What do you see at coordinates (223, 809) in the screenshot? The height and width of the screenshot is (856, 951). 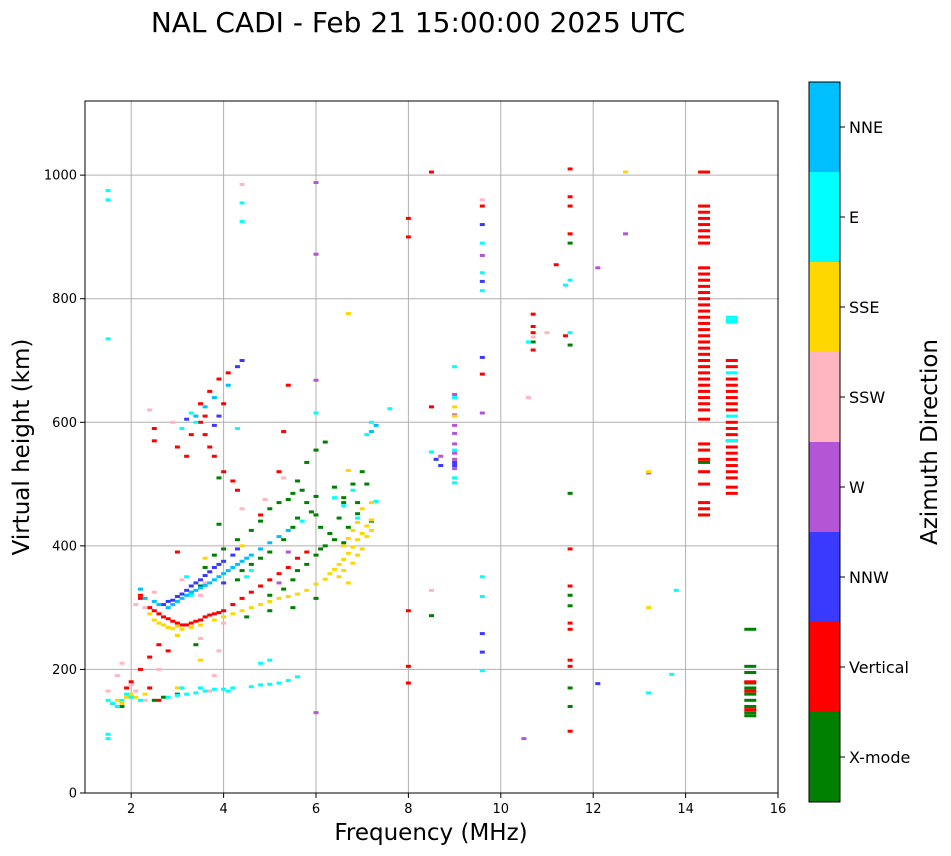 I see `x-tick-label: 4` at bounding box center [223, 809].